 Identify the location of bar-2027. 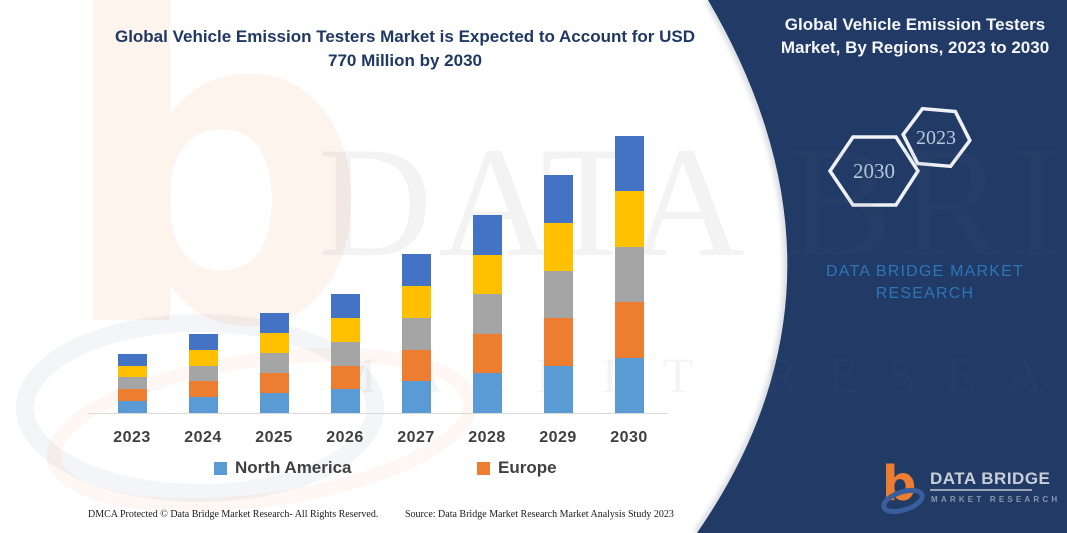
(416, 333).